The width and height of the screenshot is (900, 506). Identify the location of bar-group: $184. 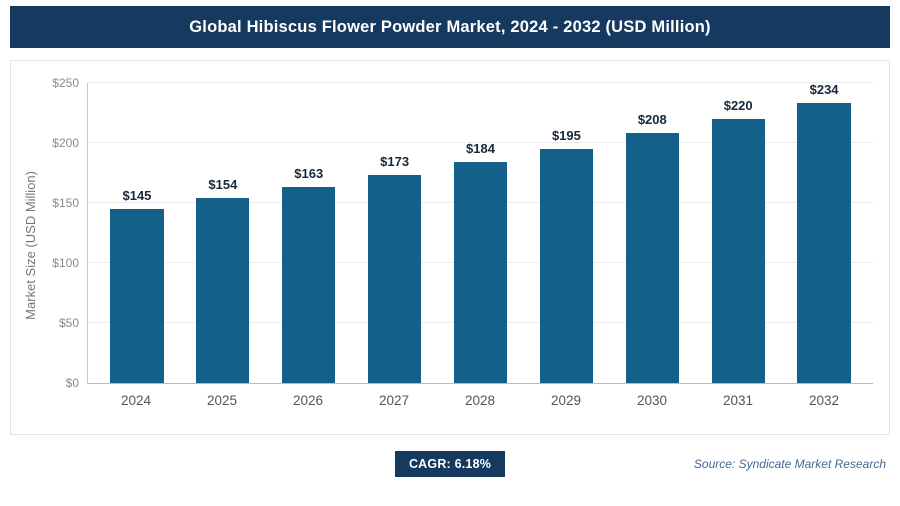
(481, 233).